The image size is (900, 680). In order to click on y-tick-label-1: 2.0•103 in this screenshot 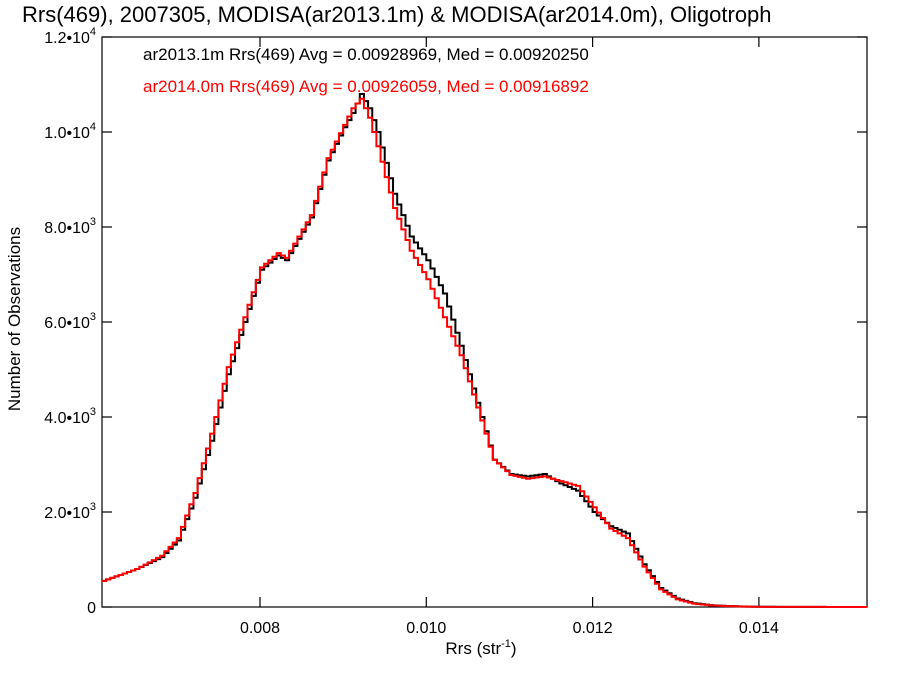, I will do `click(70, 511)`.